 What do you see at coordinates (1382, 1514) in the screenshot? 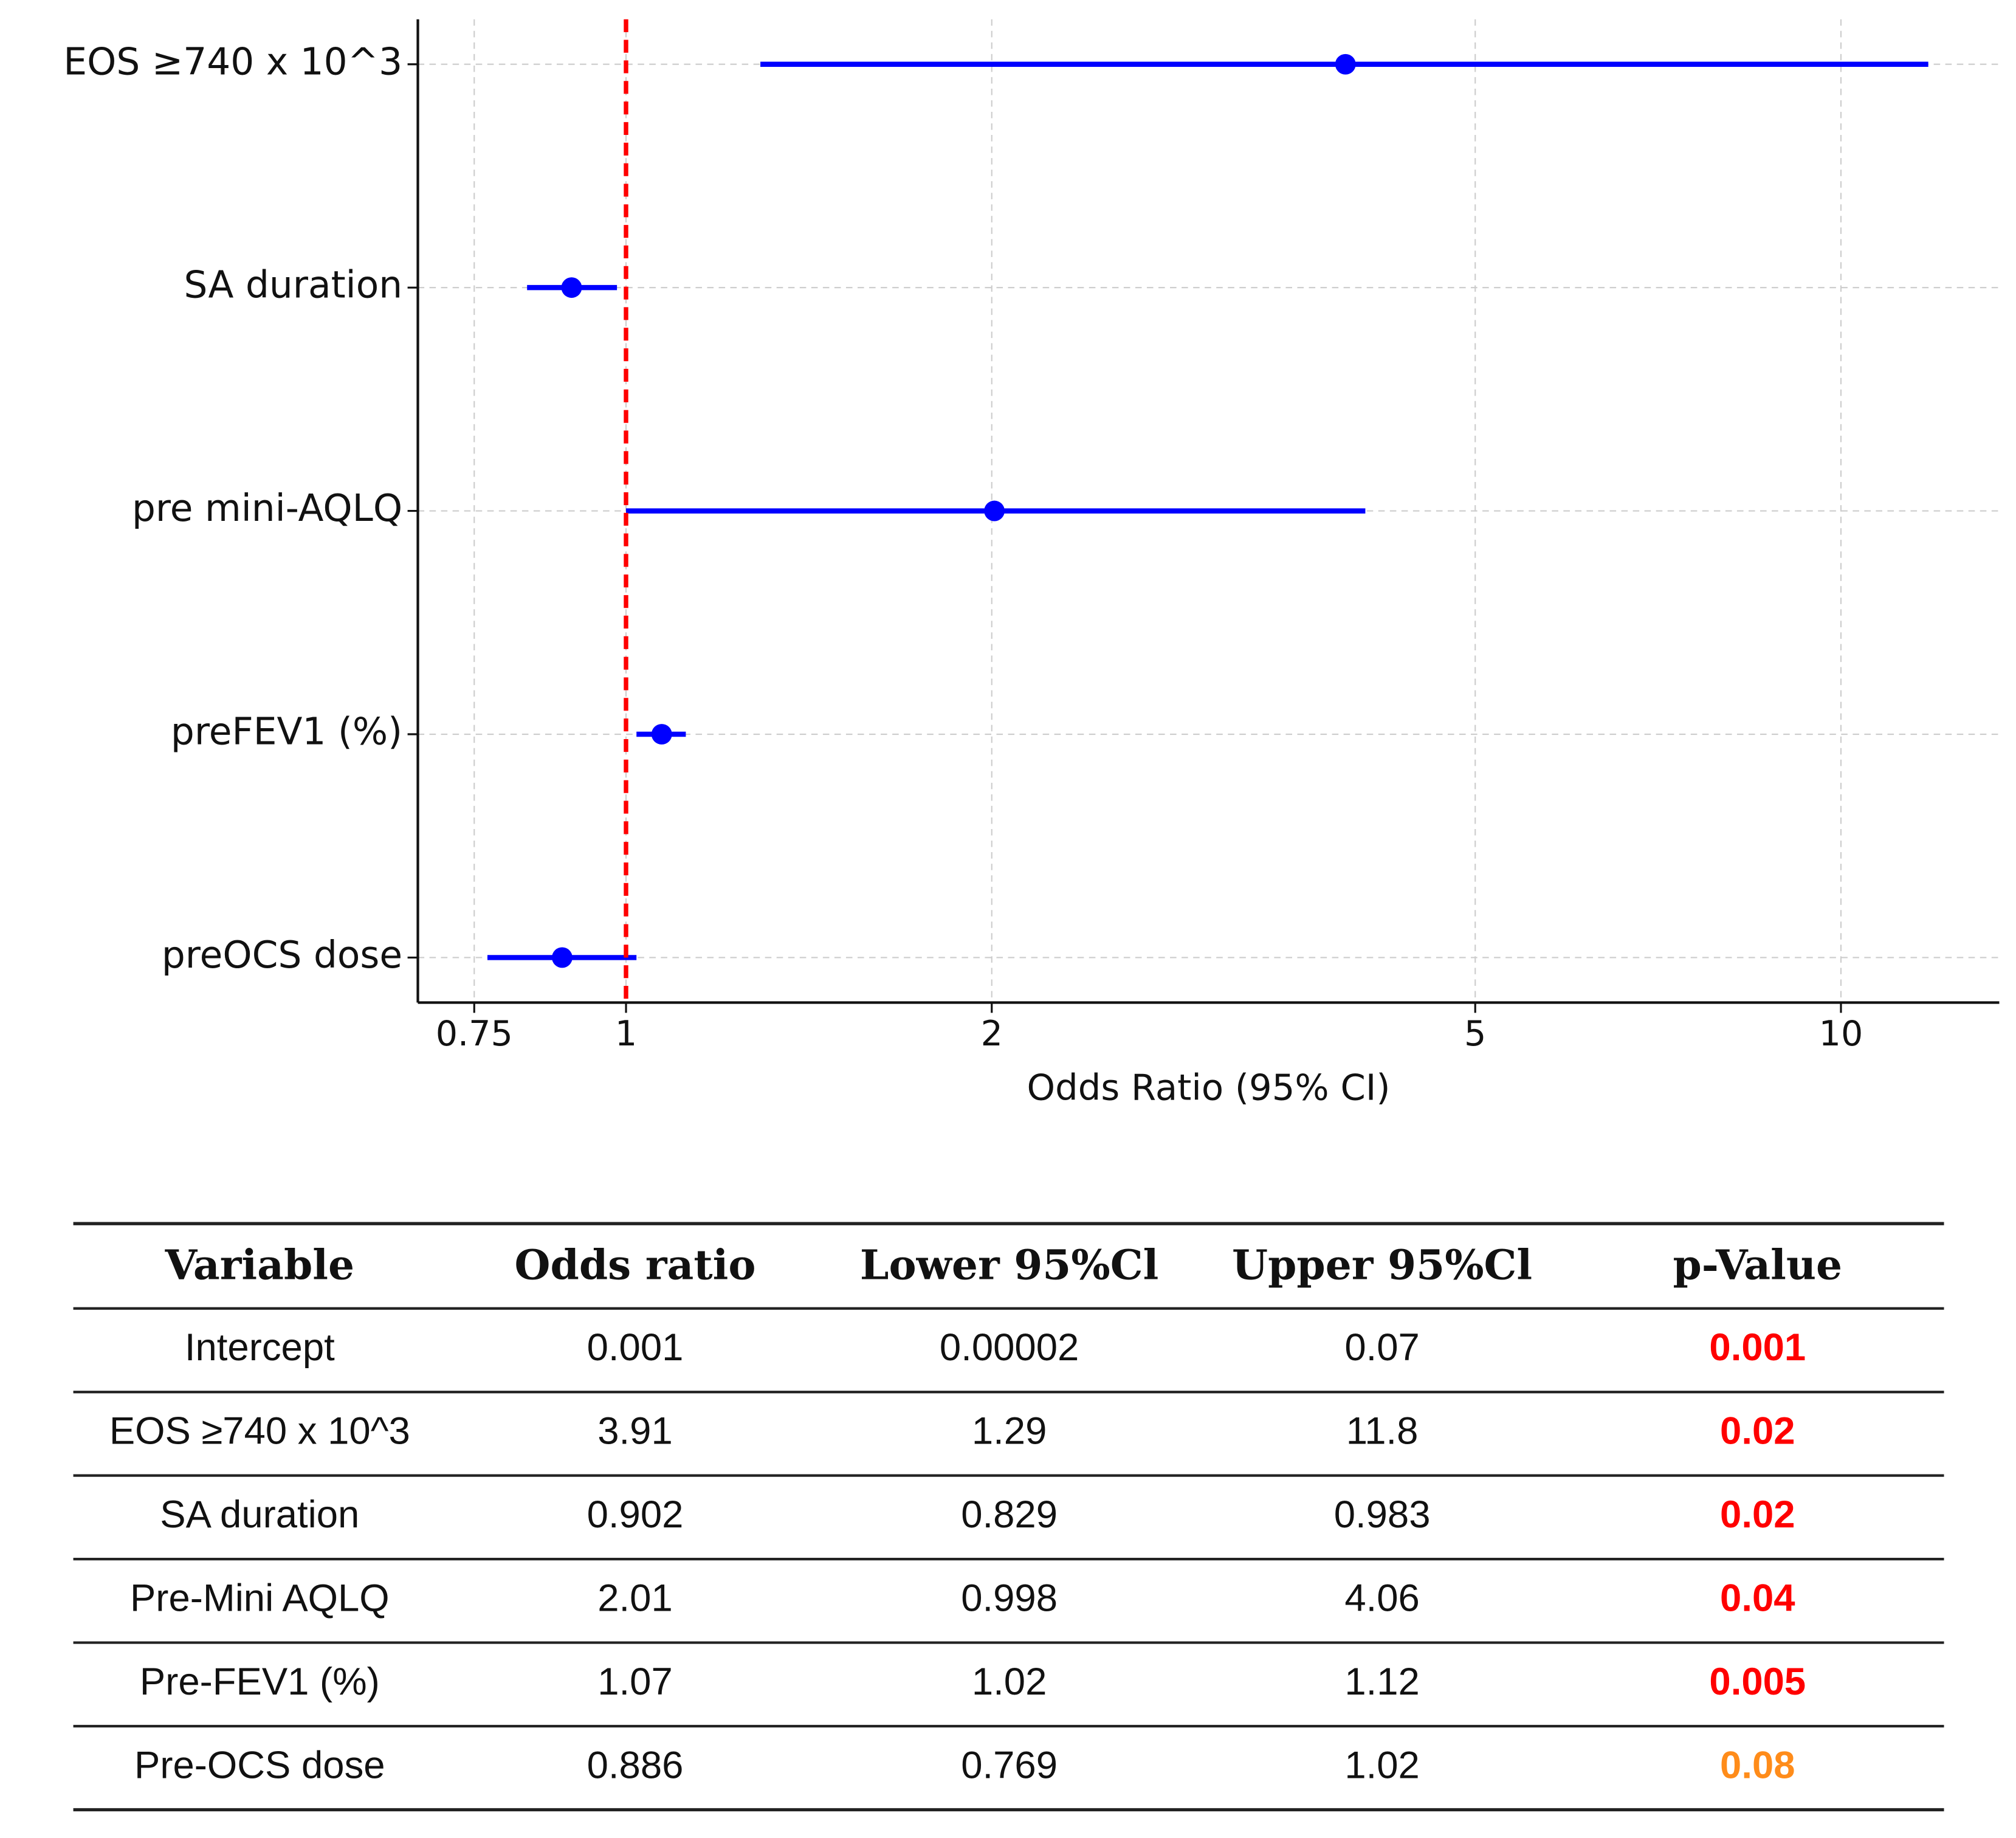
I see `table-cell: 0.983` at bounding box center [1382, 1514].